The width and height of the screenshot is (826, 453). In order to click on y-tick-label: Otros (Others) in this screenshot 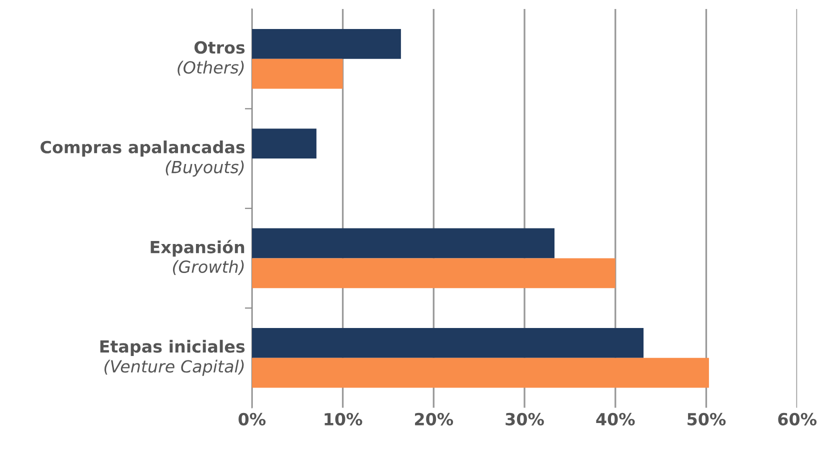, I will do `click(211, 58)`.